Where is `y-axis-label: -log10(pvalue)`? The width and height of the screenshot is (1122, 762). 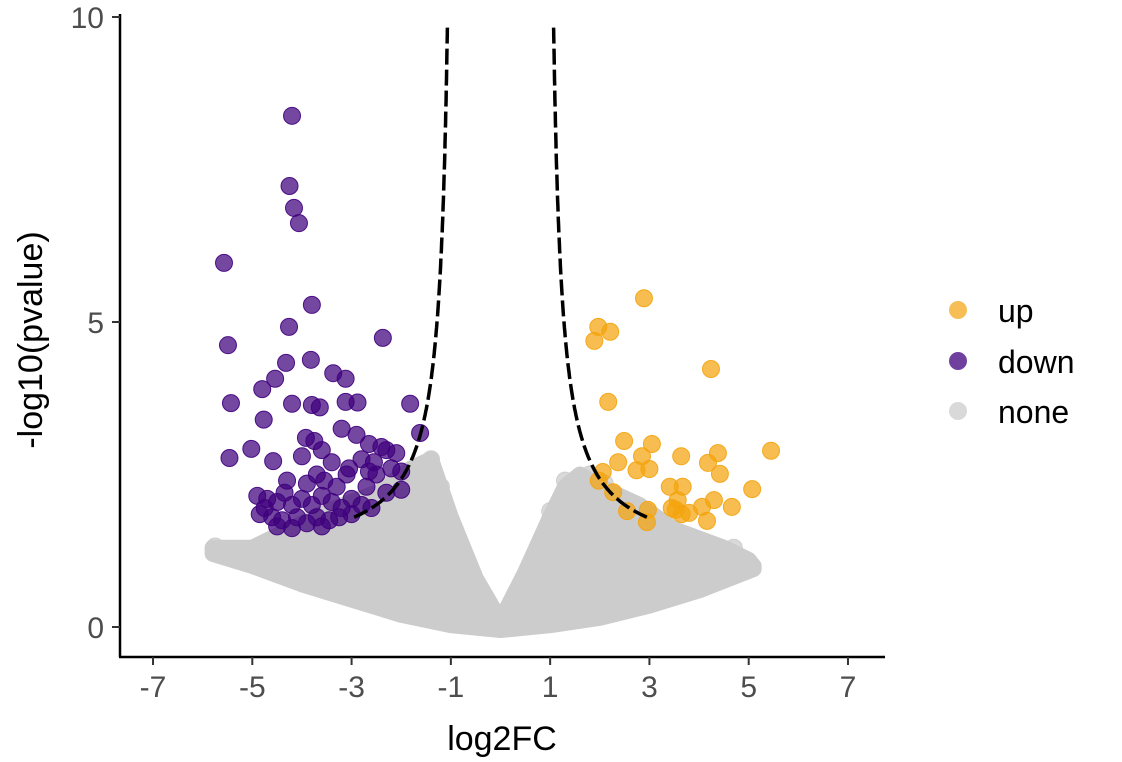
y-axis-label: -log10(pvalue) is located at coordinates (31, 339).